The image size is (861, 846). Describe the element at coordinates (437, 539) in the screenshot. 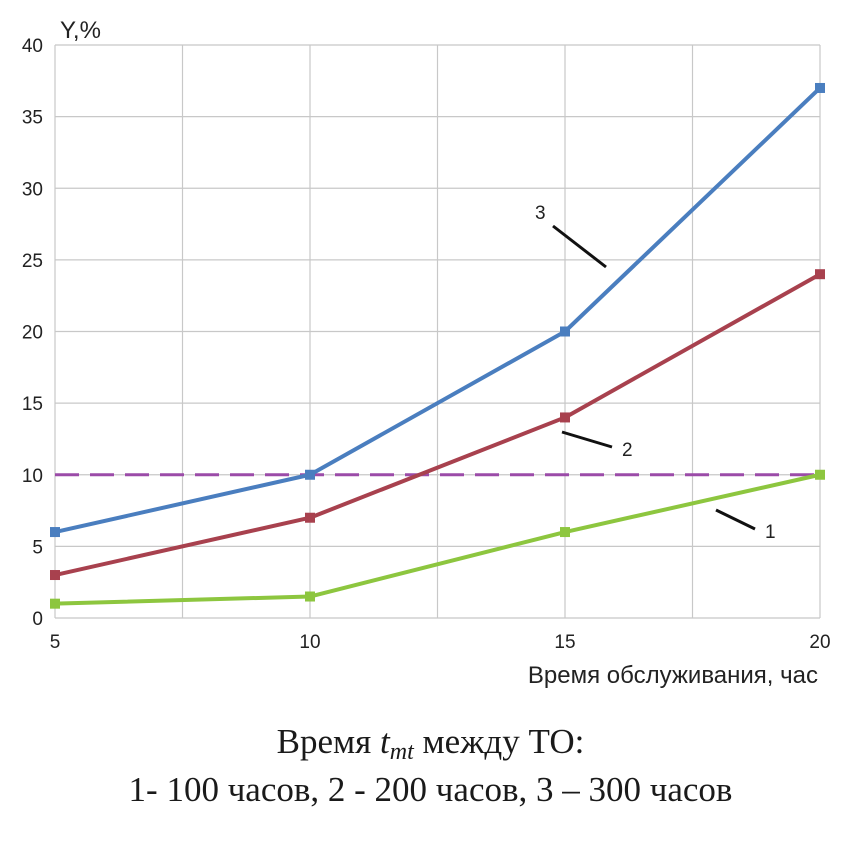

I see `series-1-line` at that location.